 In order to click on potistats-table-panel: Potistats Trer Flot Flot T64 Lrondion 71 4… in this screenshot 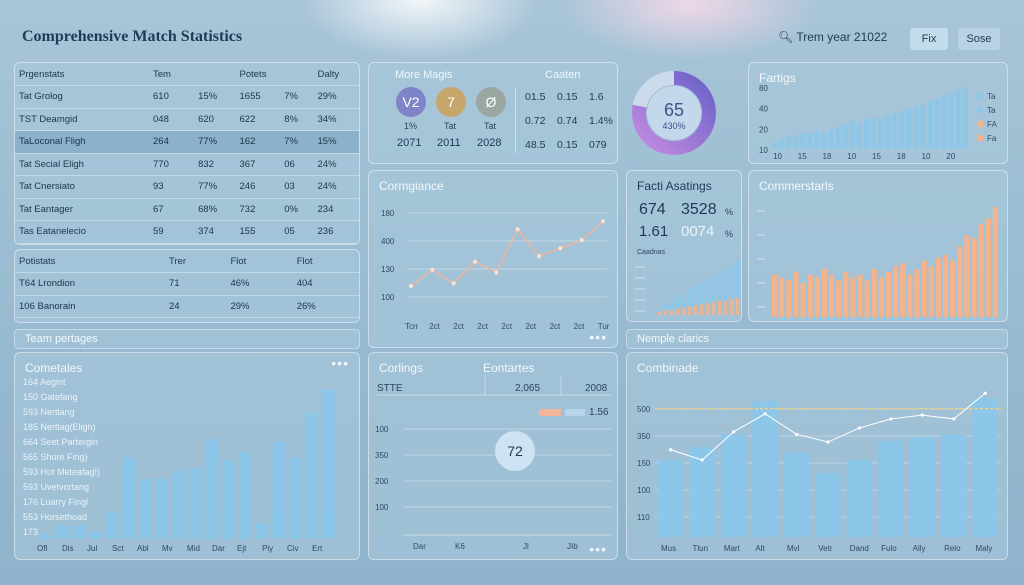, I will do `click(187, 286)`.